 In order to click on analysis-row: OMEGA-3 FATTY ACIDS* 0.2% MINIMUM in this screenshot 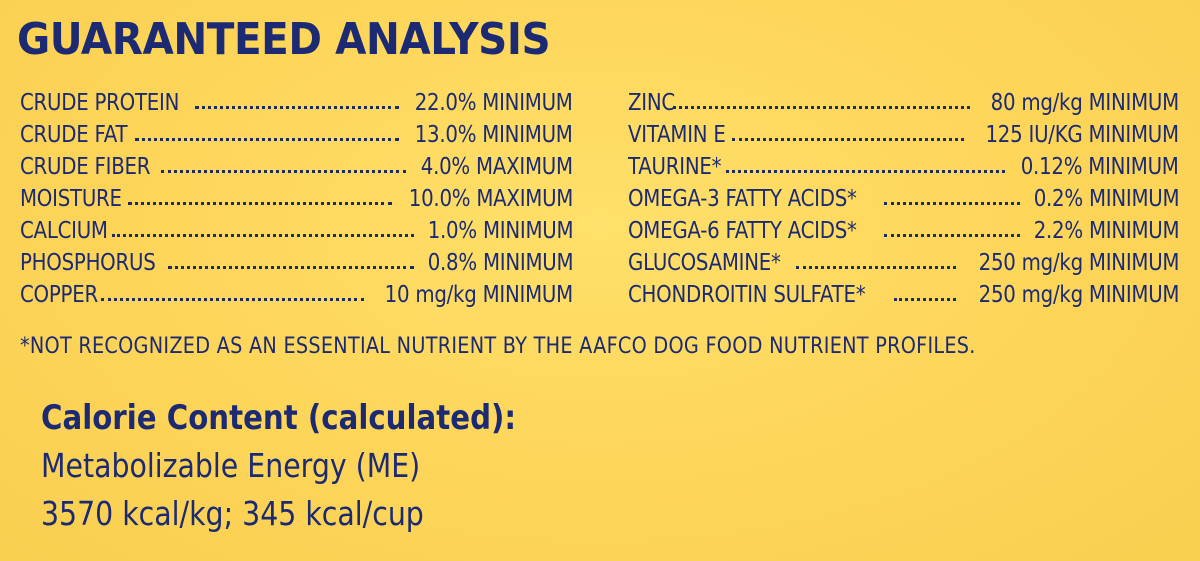, I will do `click(903, 196)`.